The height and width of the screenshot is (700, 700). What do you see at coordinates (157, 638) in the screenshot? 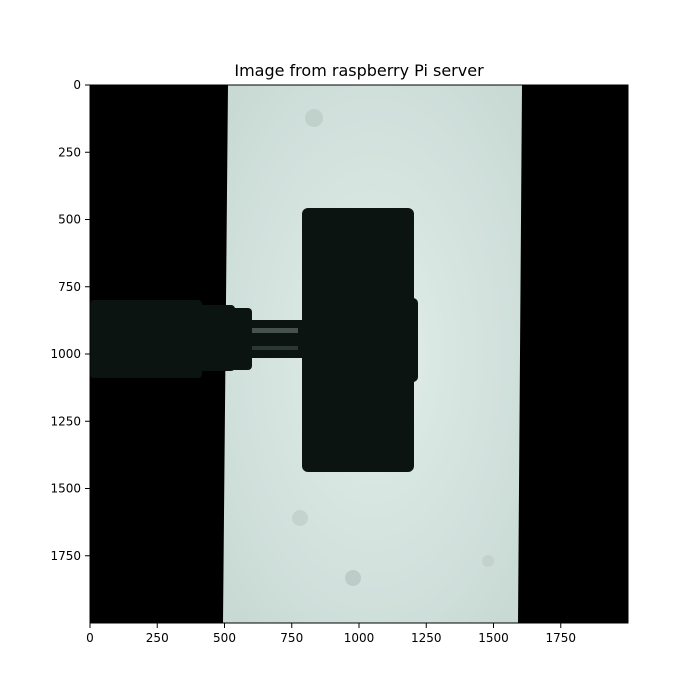
I see `x-tick-label: 250` at bounding box center [157, 638].